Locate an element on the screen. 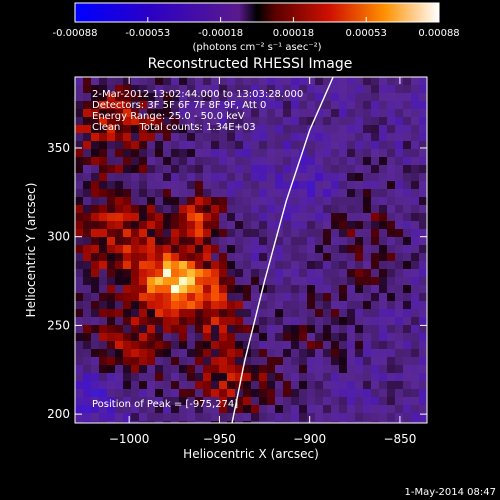 The width and height of the screenshot is (500, 500). colorbar-gradient is located at coordinates (257, 12).